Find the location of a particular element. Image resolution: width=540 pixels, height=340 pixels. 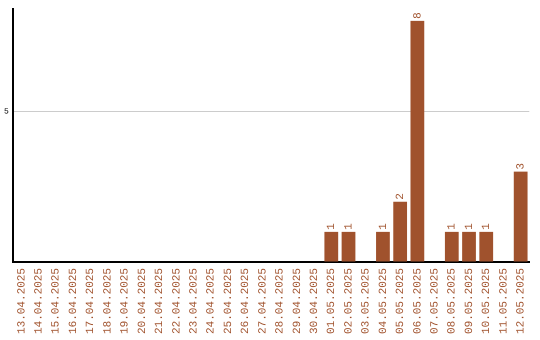

x-tick-label: 14.04.2025 is located at coordinates (40, 301).